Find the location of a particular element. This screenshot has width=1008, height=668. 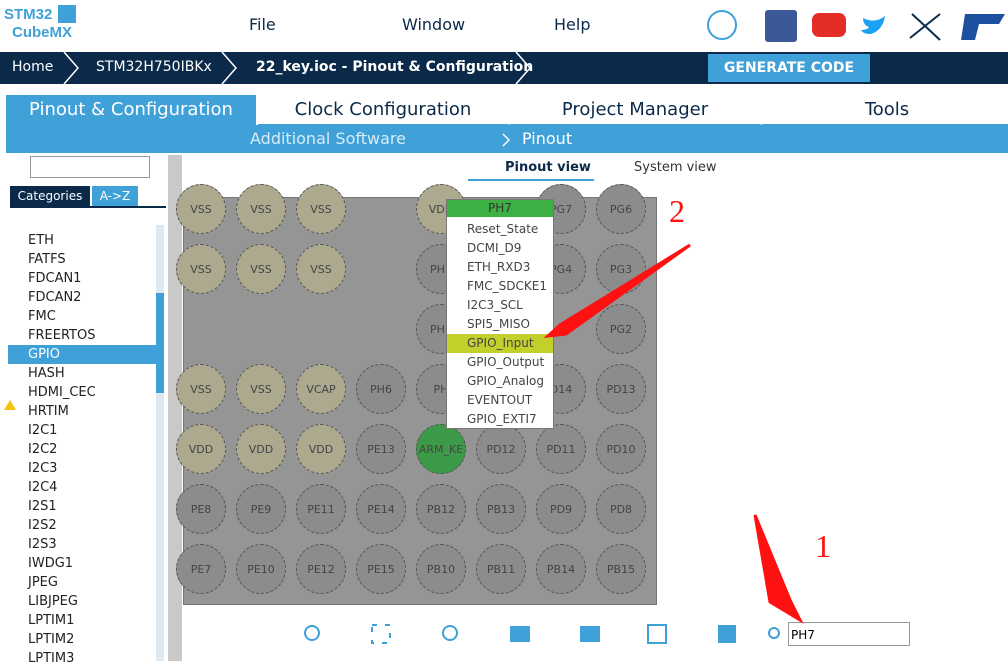

logo-cube is located at coordinates (67, 14).